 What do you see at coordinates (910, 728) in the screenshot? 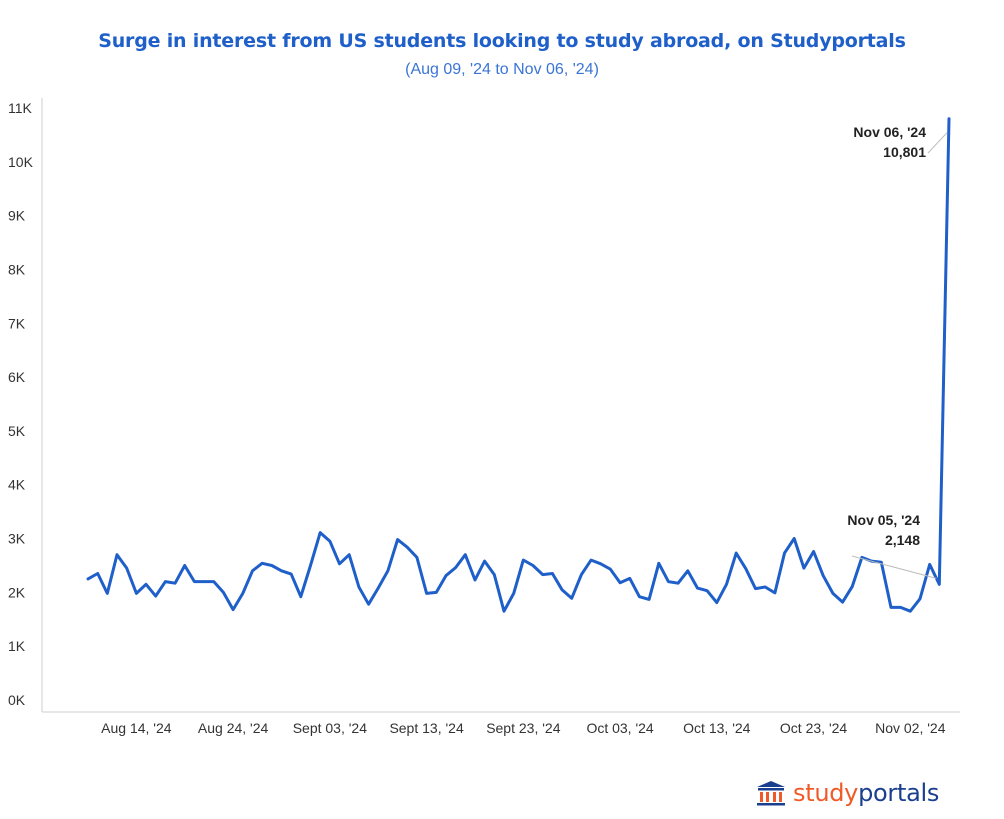
I see `x-tick-label: Nov 02, '24` at bounding box center [910, 728].